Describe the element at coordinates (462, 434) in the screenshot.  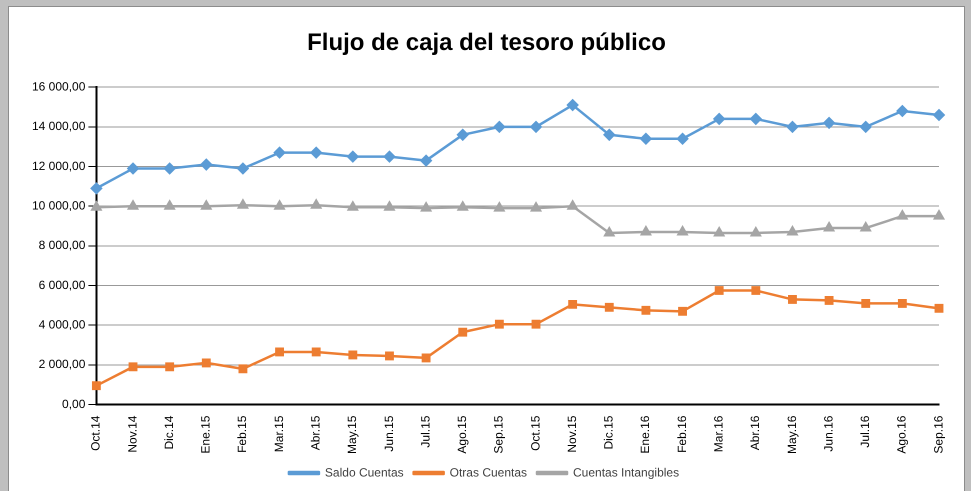
I see `x-tick-label: Ago.15` at that location.